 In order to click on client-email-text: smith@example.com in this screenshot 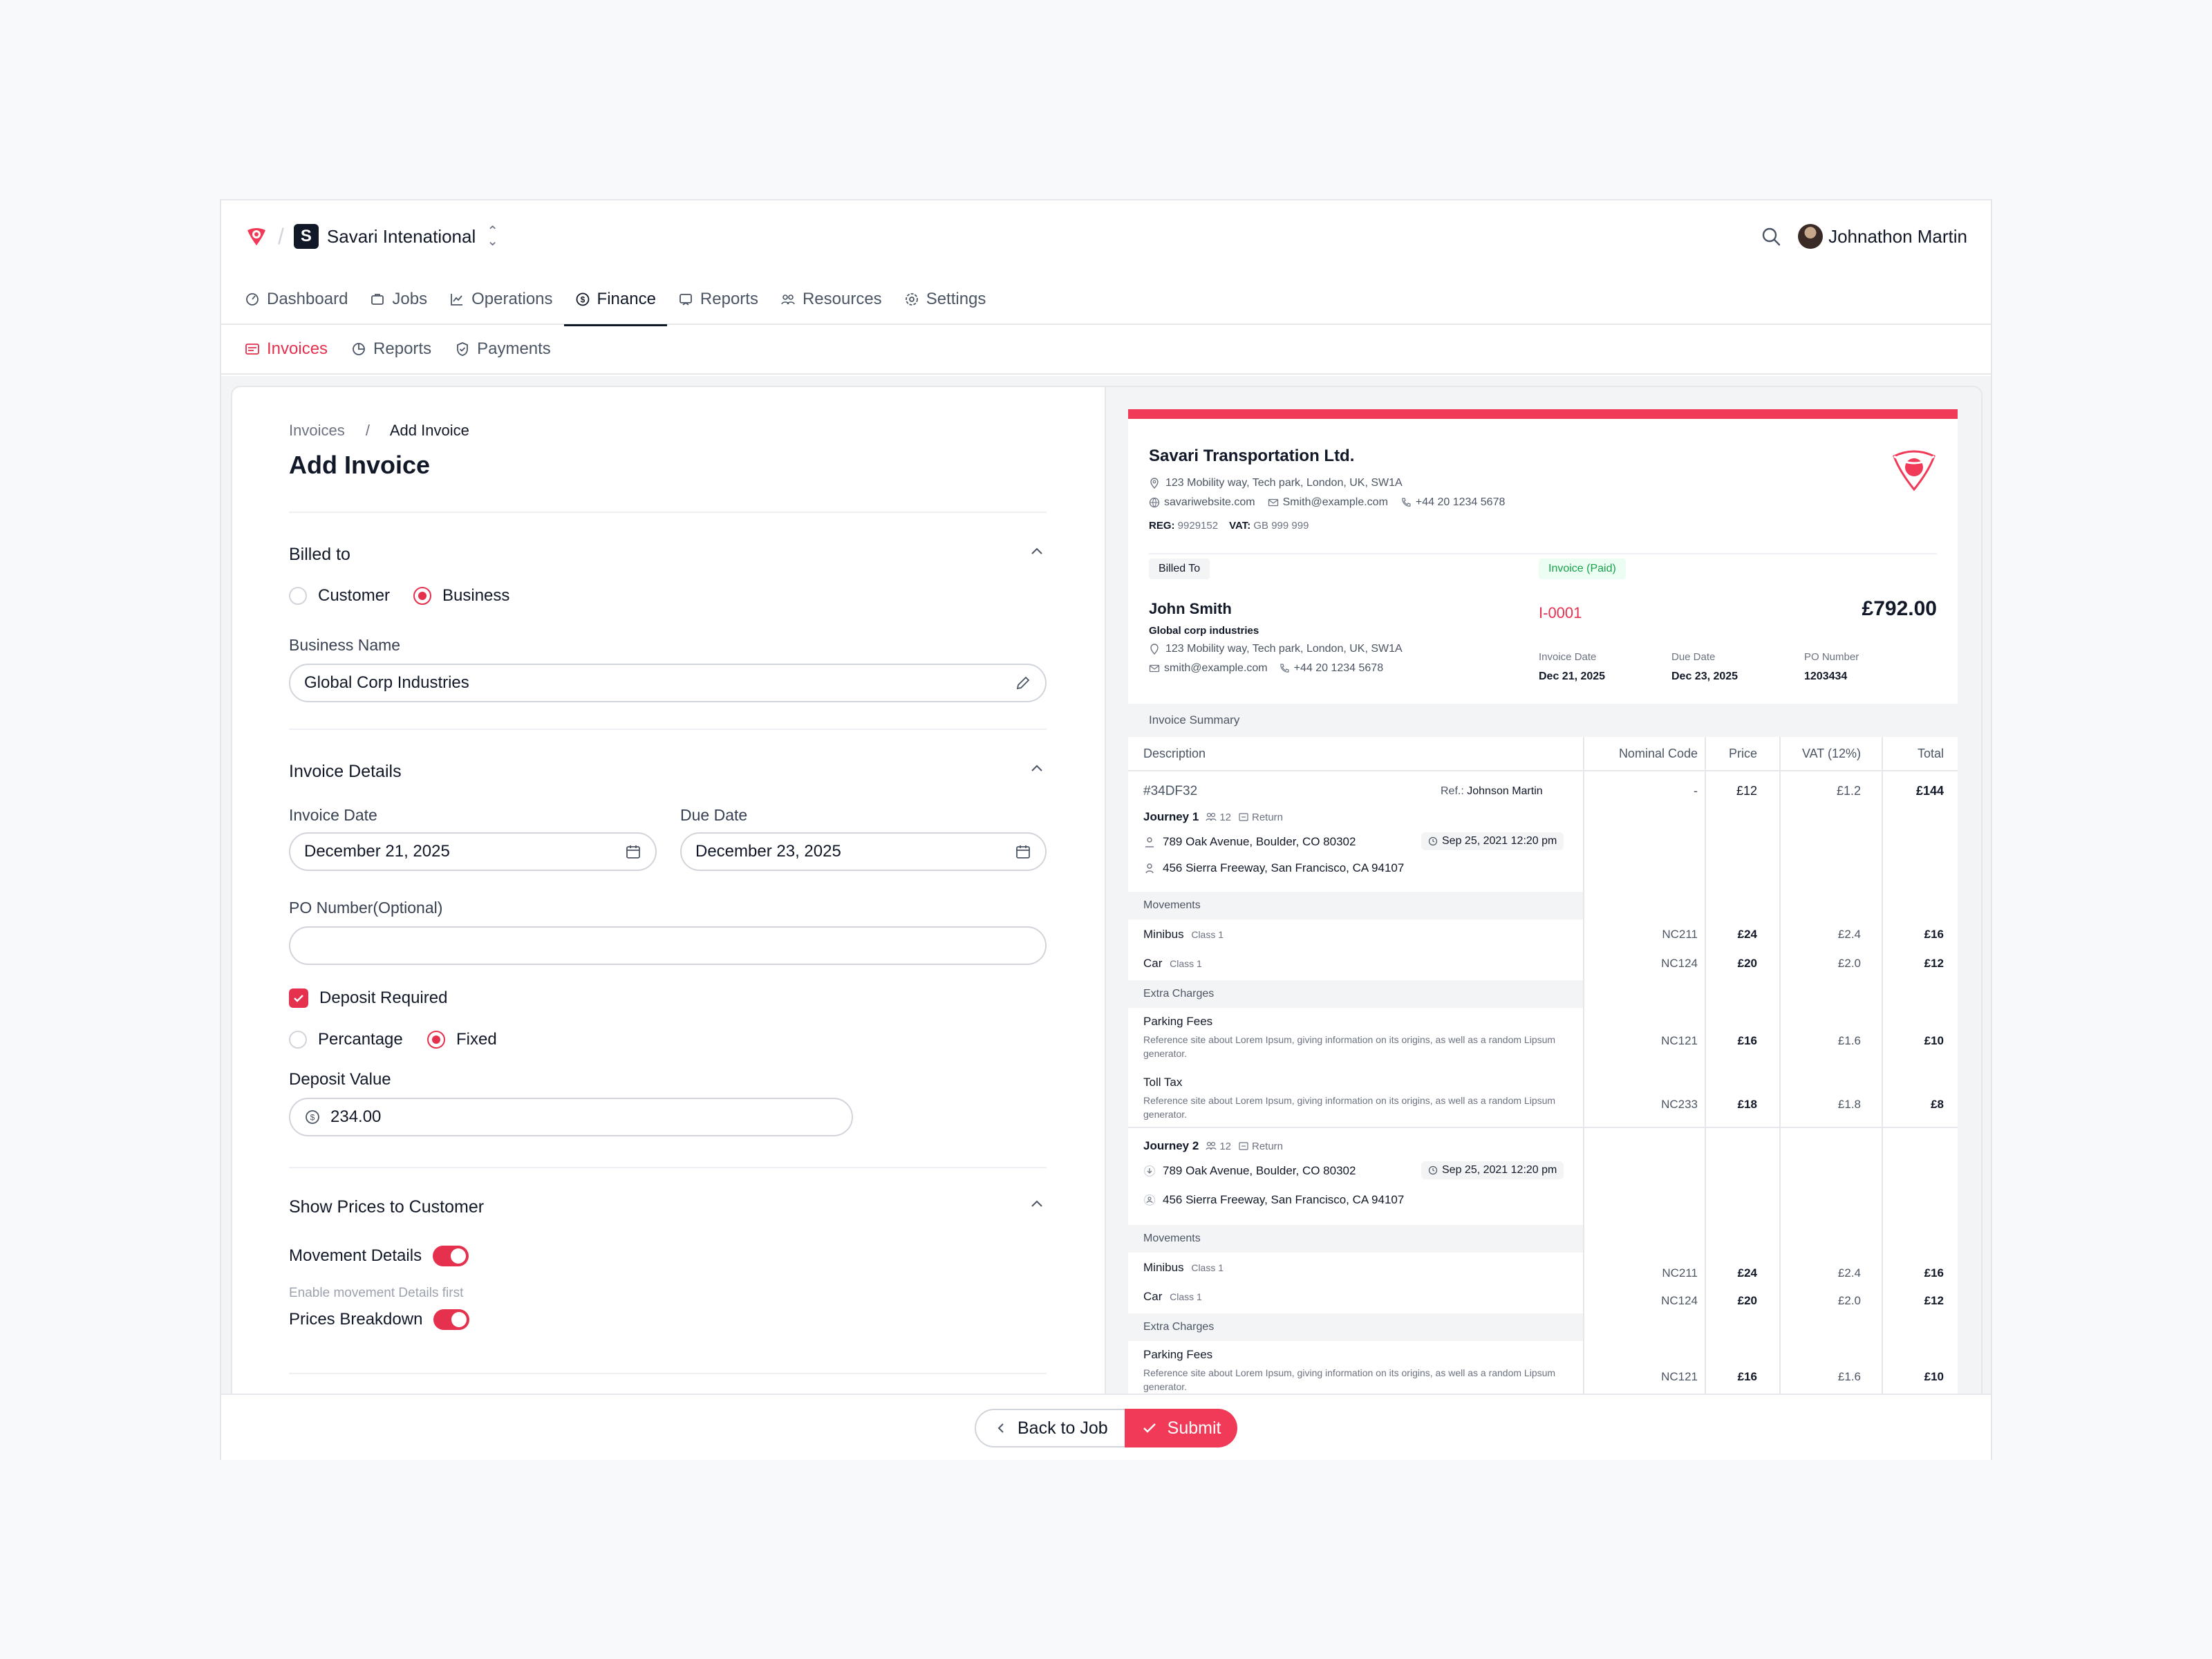, I will do `click(1216, 668)`.